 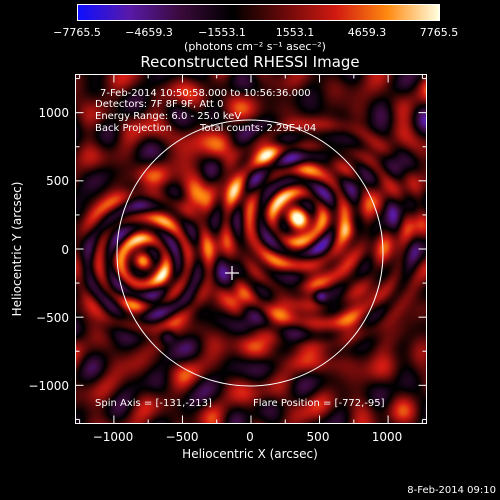 I want to click on colorbar-tick: 4659.3, so click(x=367, y=32).